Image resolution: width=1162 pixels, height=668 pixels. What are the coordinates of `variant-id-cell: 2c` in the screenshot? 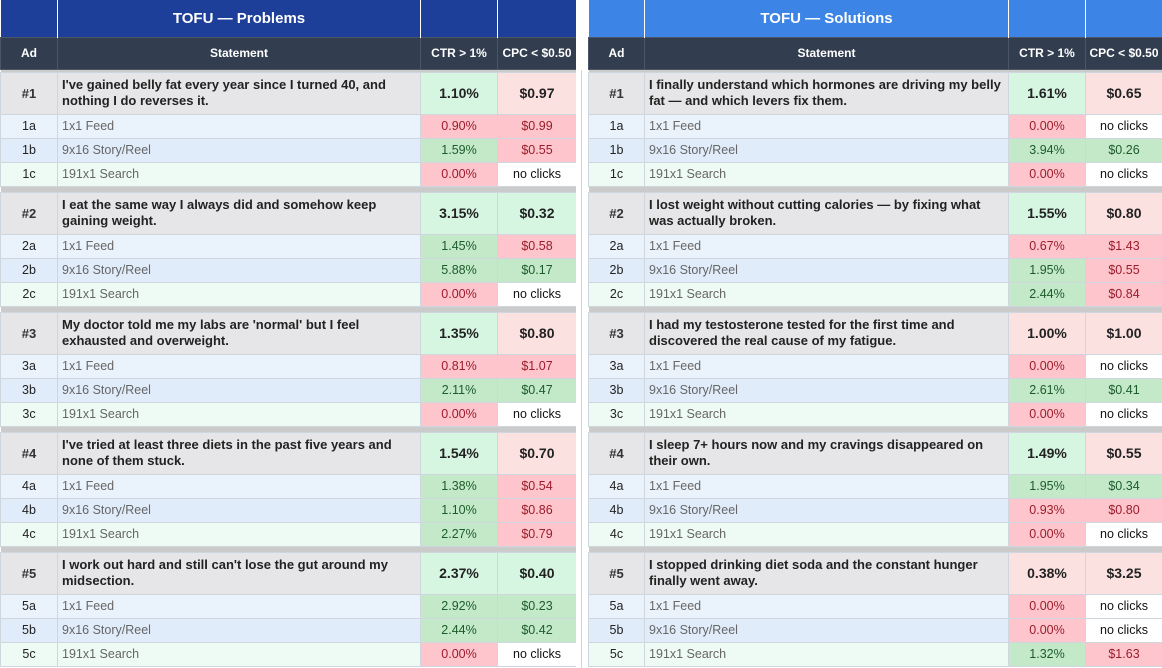 It's located at (29, 294).